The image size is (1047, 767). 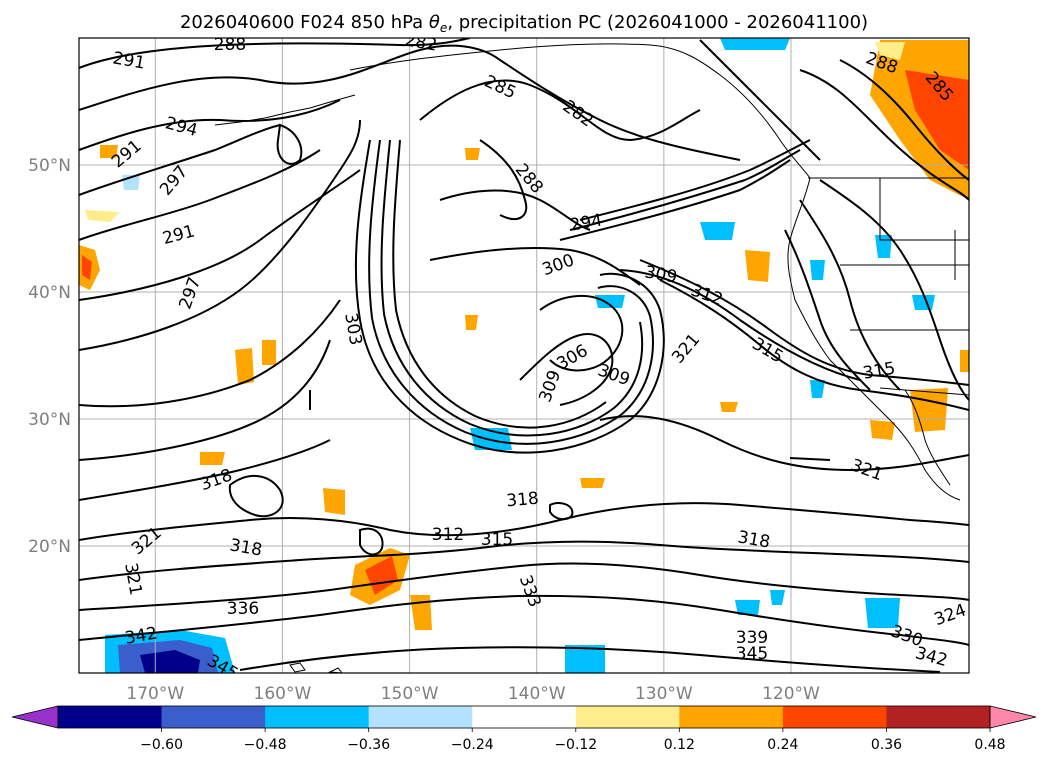 I want to click on contour-label: 315, so click(x=497, y=540).